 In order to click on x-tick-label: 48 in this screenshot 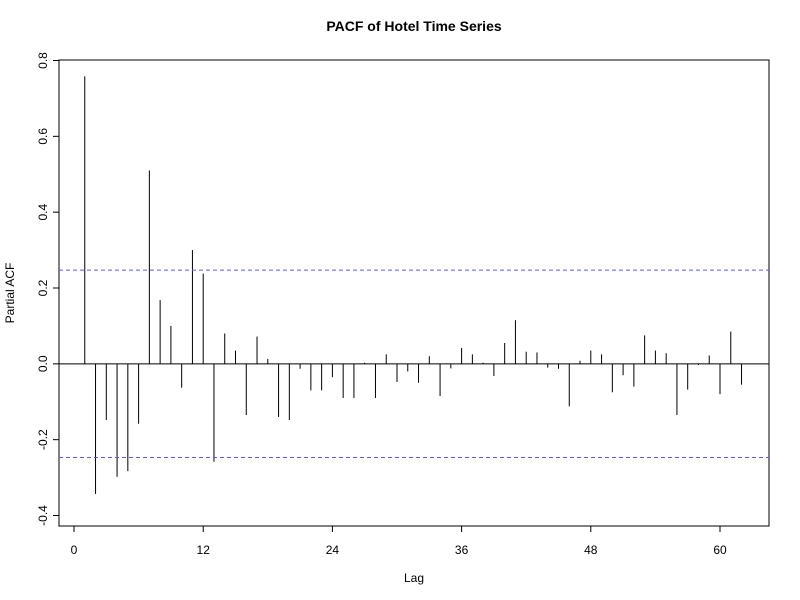, I will do `click(591, 550)`.